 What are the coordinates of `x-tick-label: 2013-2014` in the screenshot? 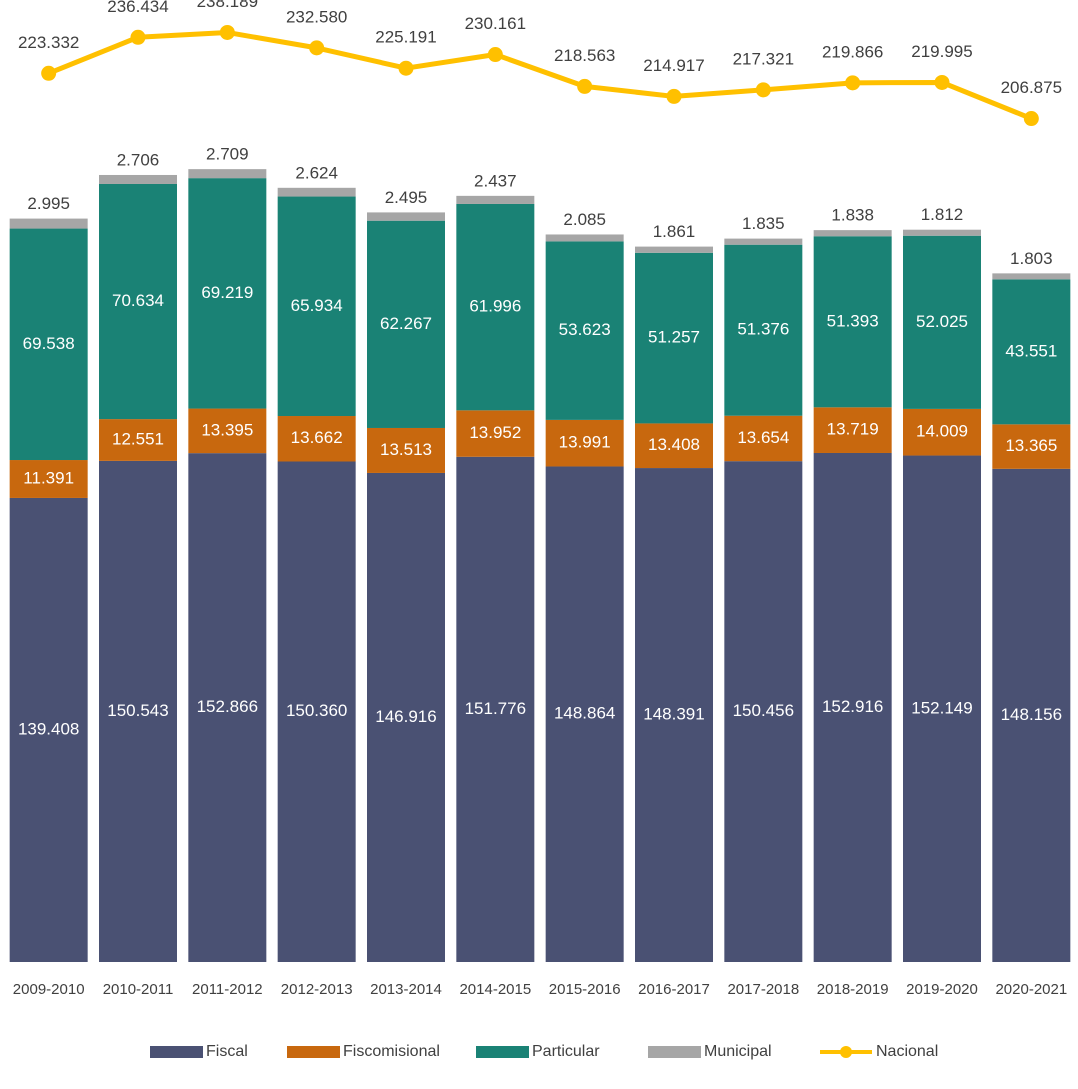 It's located at (406, 989).